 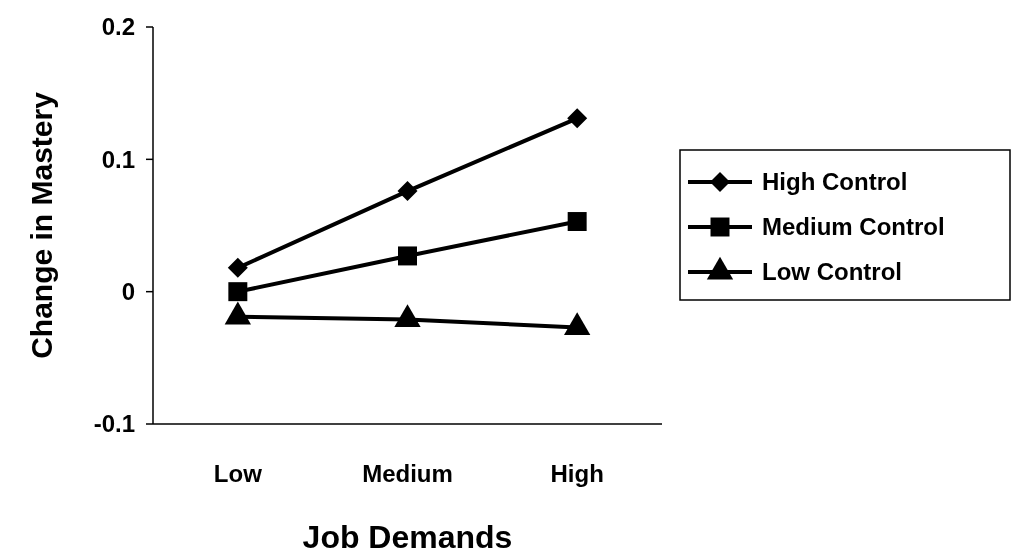 What do you see at coordinates (114, 424) in the screenshot?
I see `y-tick-label: -0.1` at bounding box center [114, 424].